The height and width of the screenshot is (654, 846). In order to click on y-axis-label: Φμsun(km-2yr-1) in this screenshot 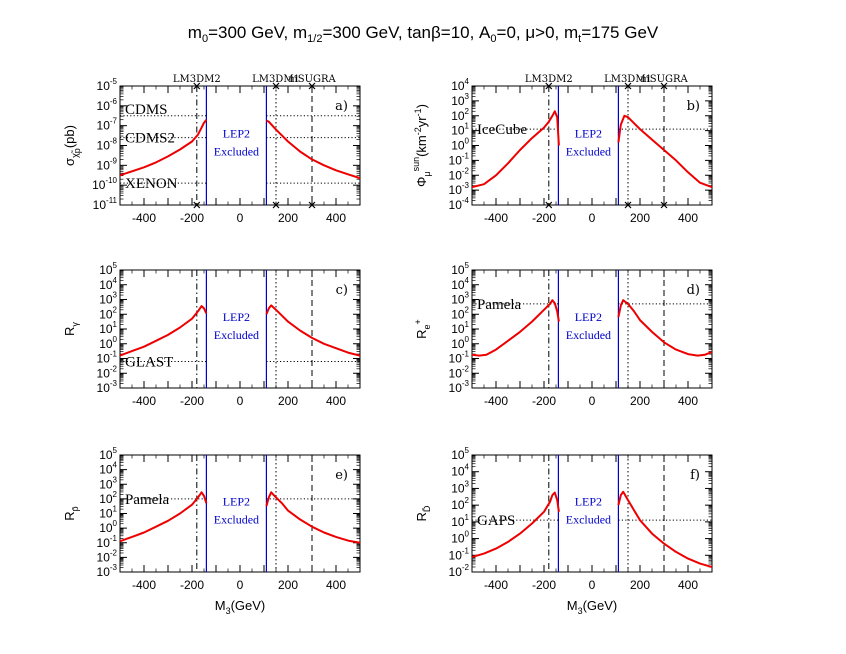, I will do `click(421, 145)`.